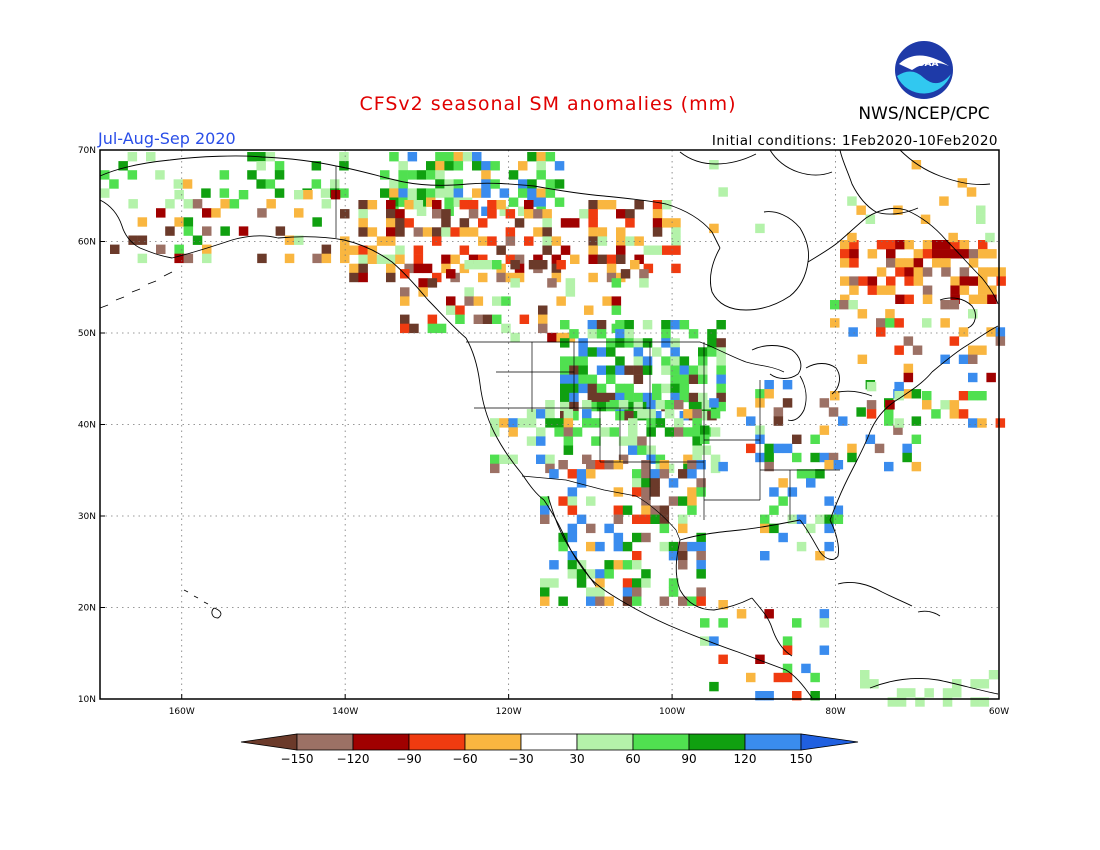 The width and height of the screenshot is (1100, 850). What do you see at coordinates (923, 114) in the screenshot?
I see `agency-label: NWS/NCEP/CPC` at bounding box center [923, 114].